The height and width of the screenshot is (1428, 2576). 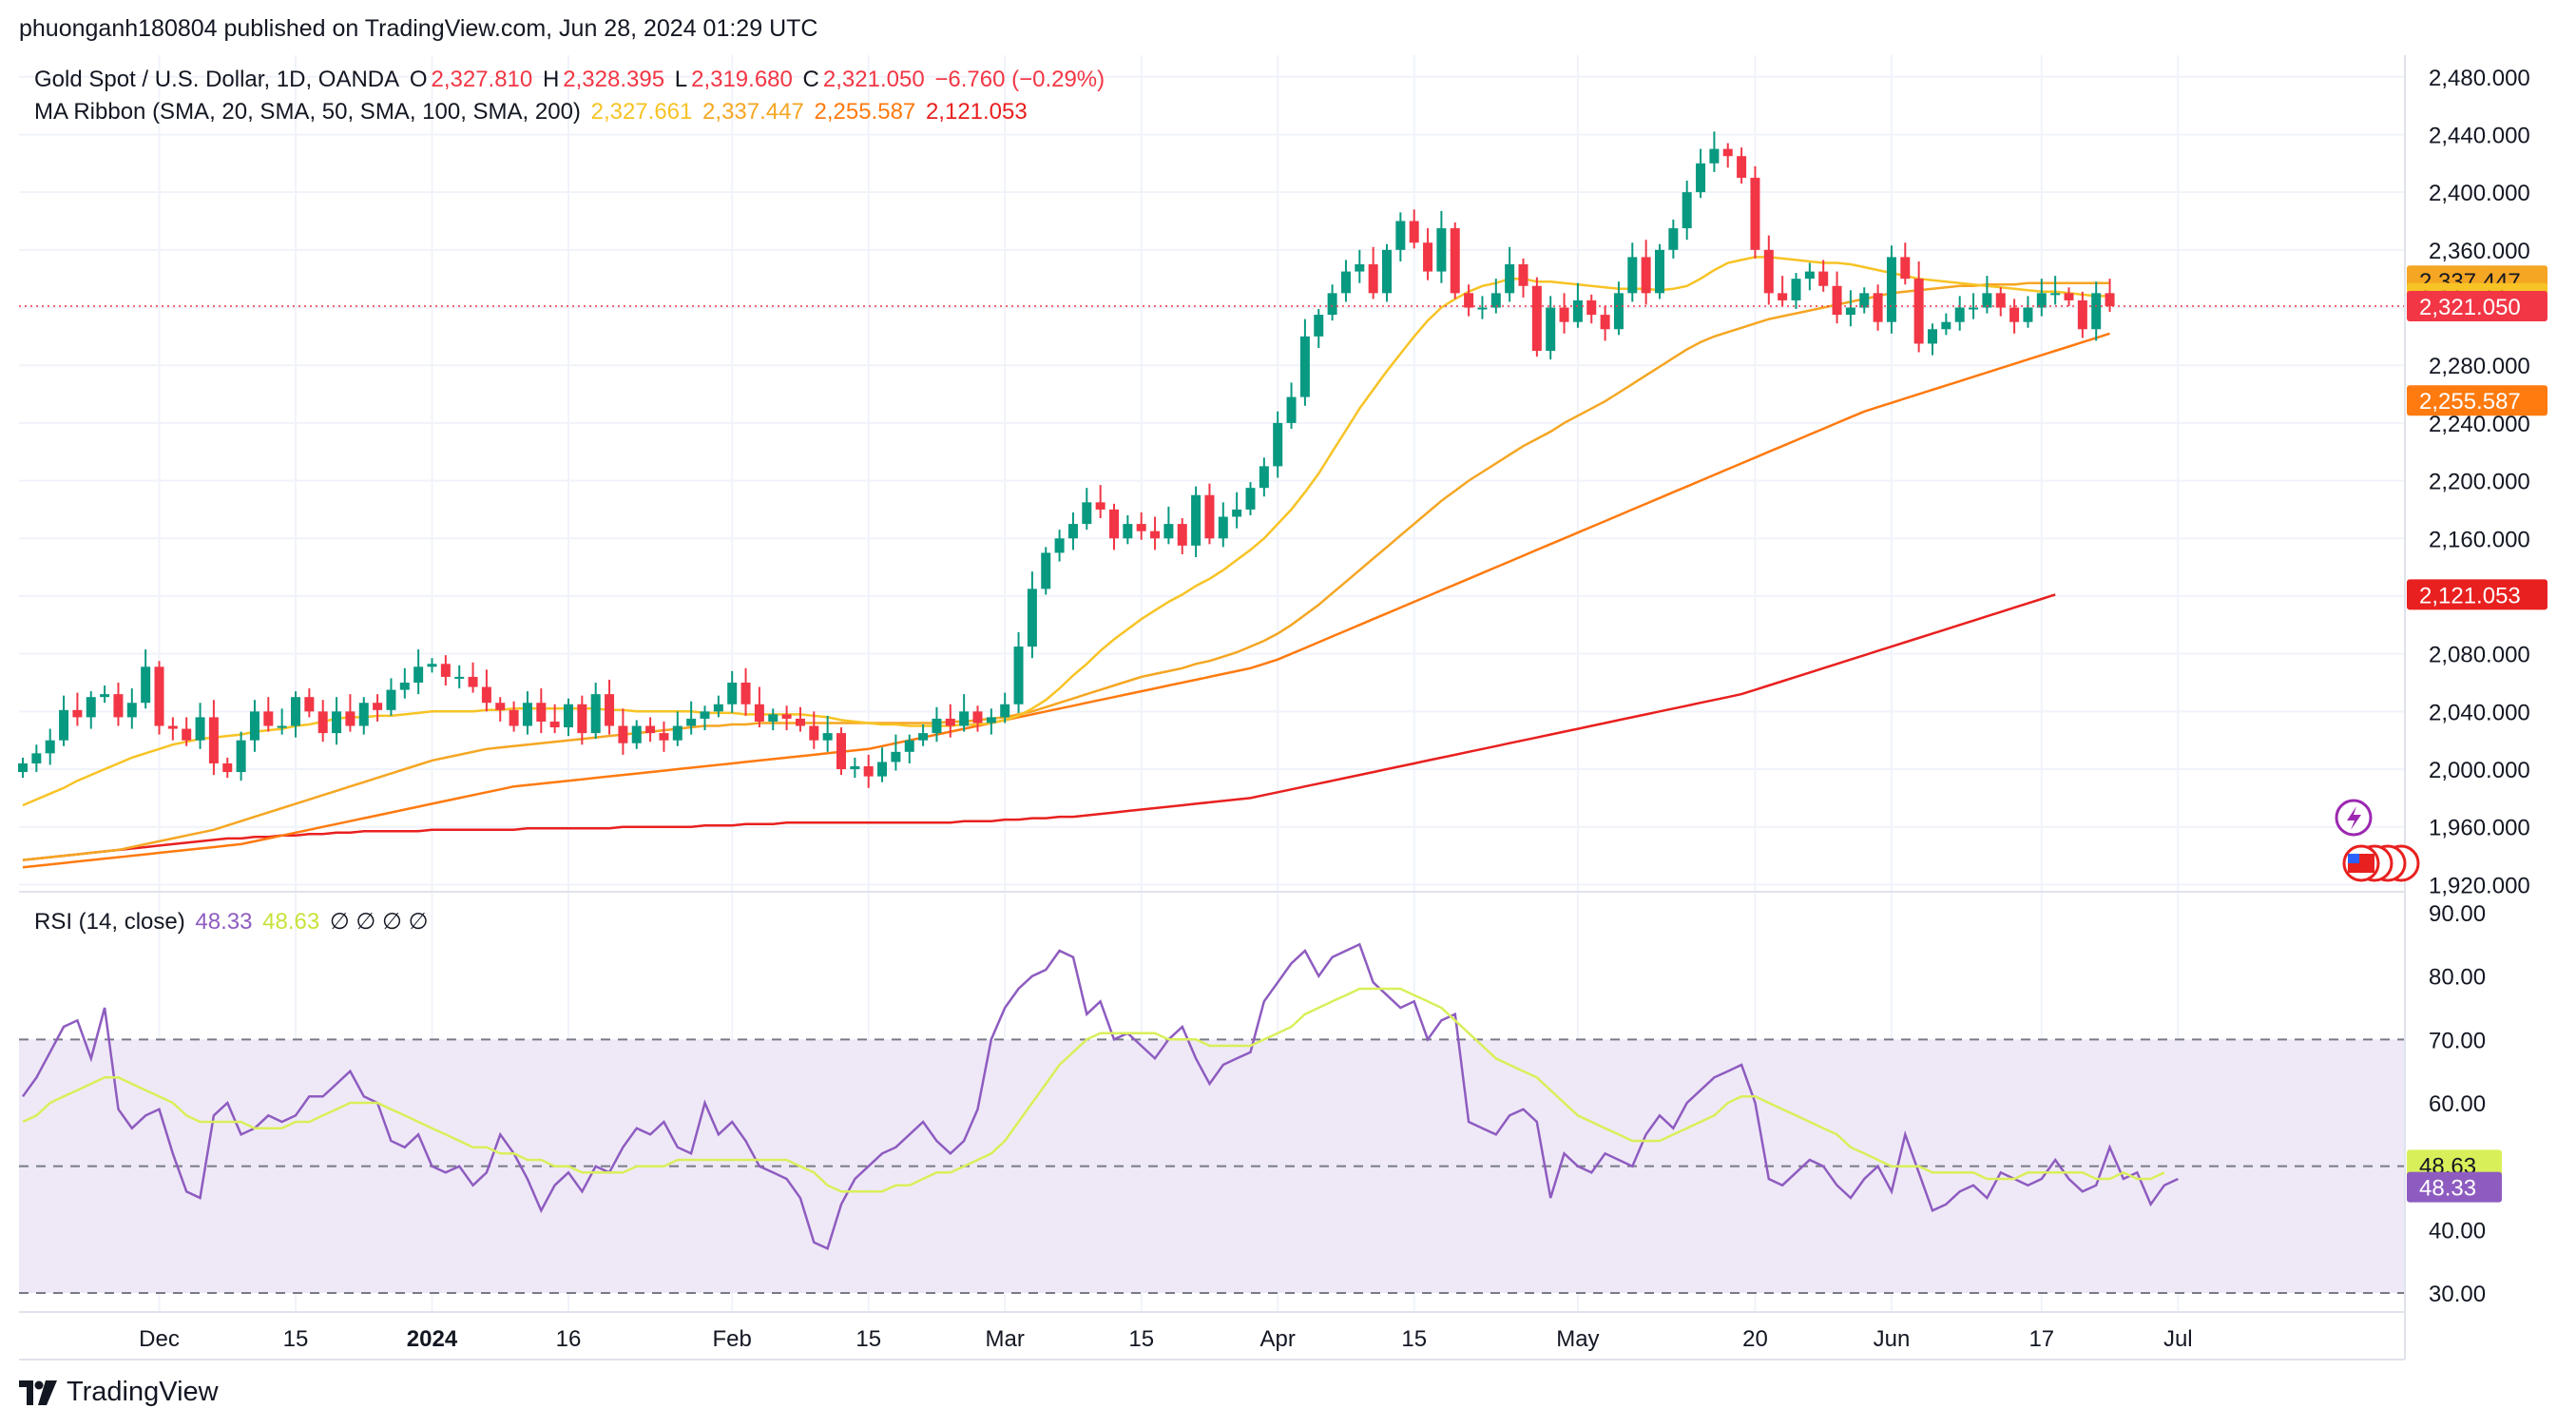 I want to click on rsi-value: 48.33, so click(x=224, y=922).